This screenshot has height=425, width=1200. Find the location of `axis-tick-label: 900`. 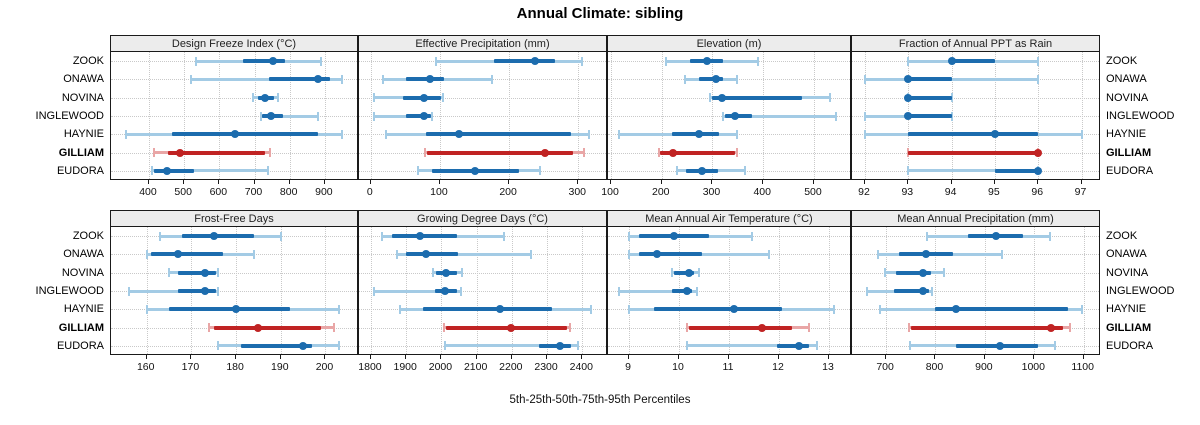

axis-tick-label: 900 is located at coordinates (984, 367).